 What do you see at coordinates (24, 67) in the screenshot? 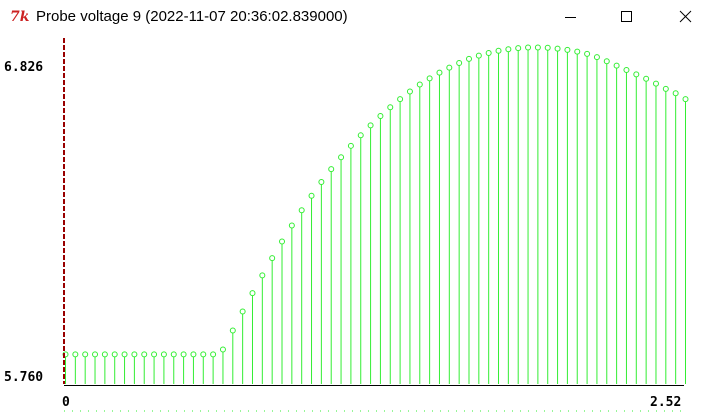
I see `y-axis-top-label: 6.826` at bounding box center [24, 67].